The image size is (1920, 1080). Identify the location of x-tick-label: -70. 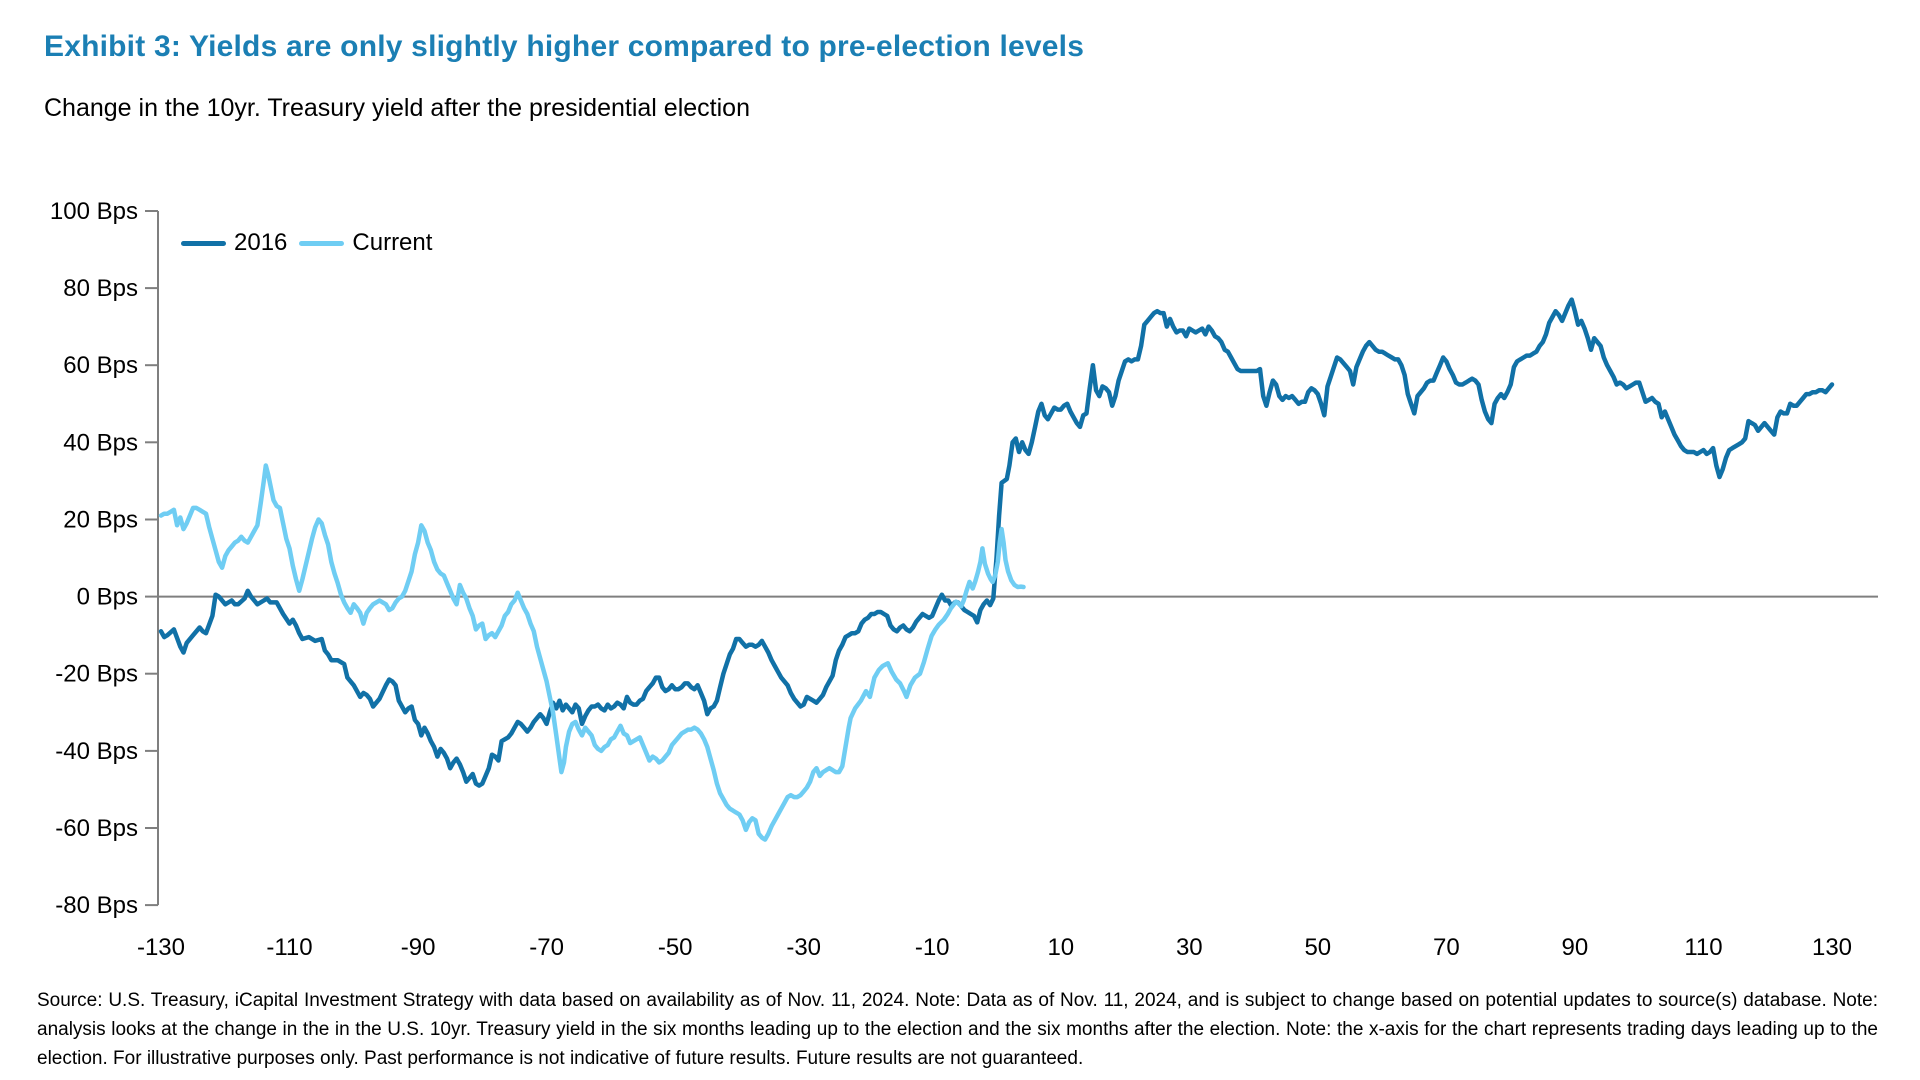
(546, 947).